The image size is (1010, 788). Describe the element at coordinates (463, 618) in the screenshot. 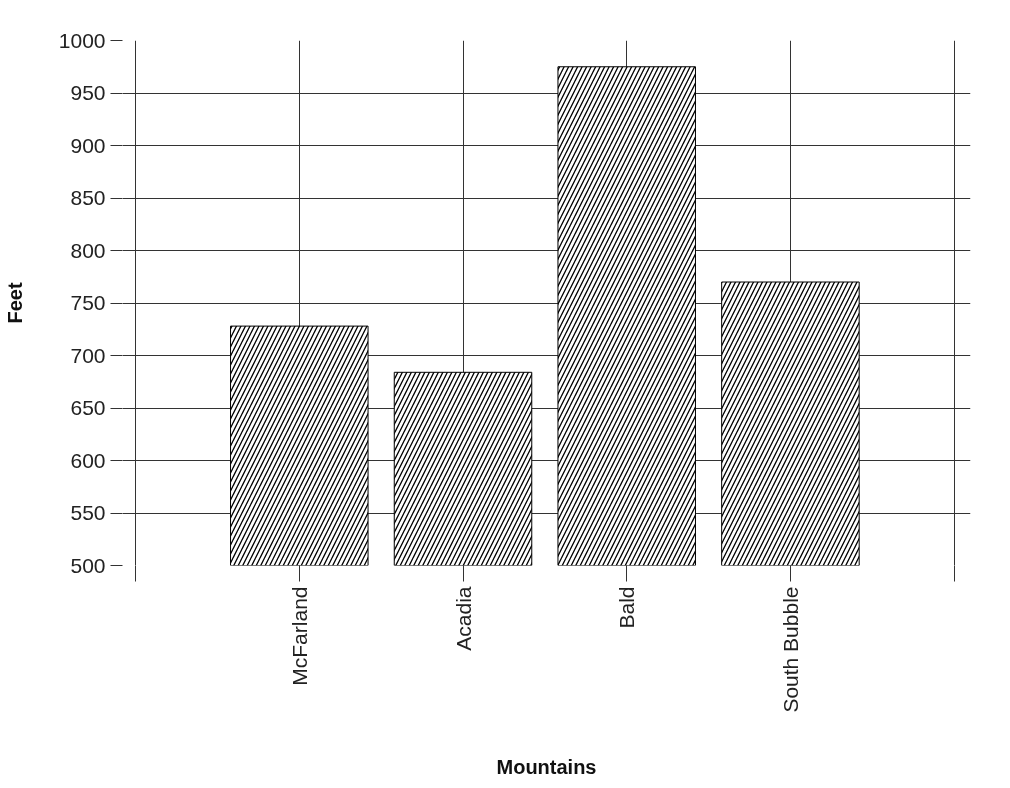

I see `x-tick-label: Acadia` at that location.